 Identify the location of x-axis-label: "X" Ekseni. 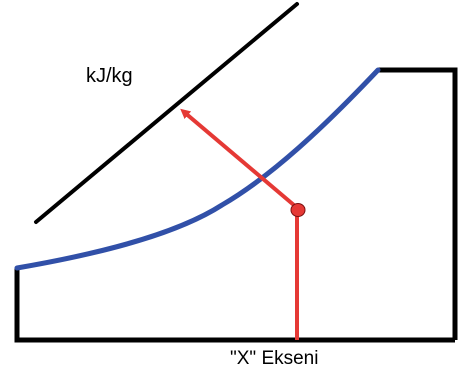
(274, 358).